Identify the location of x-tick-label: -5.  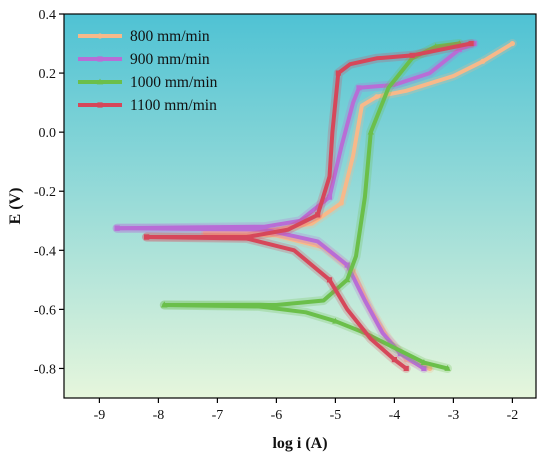
(336, 415).